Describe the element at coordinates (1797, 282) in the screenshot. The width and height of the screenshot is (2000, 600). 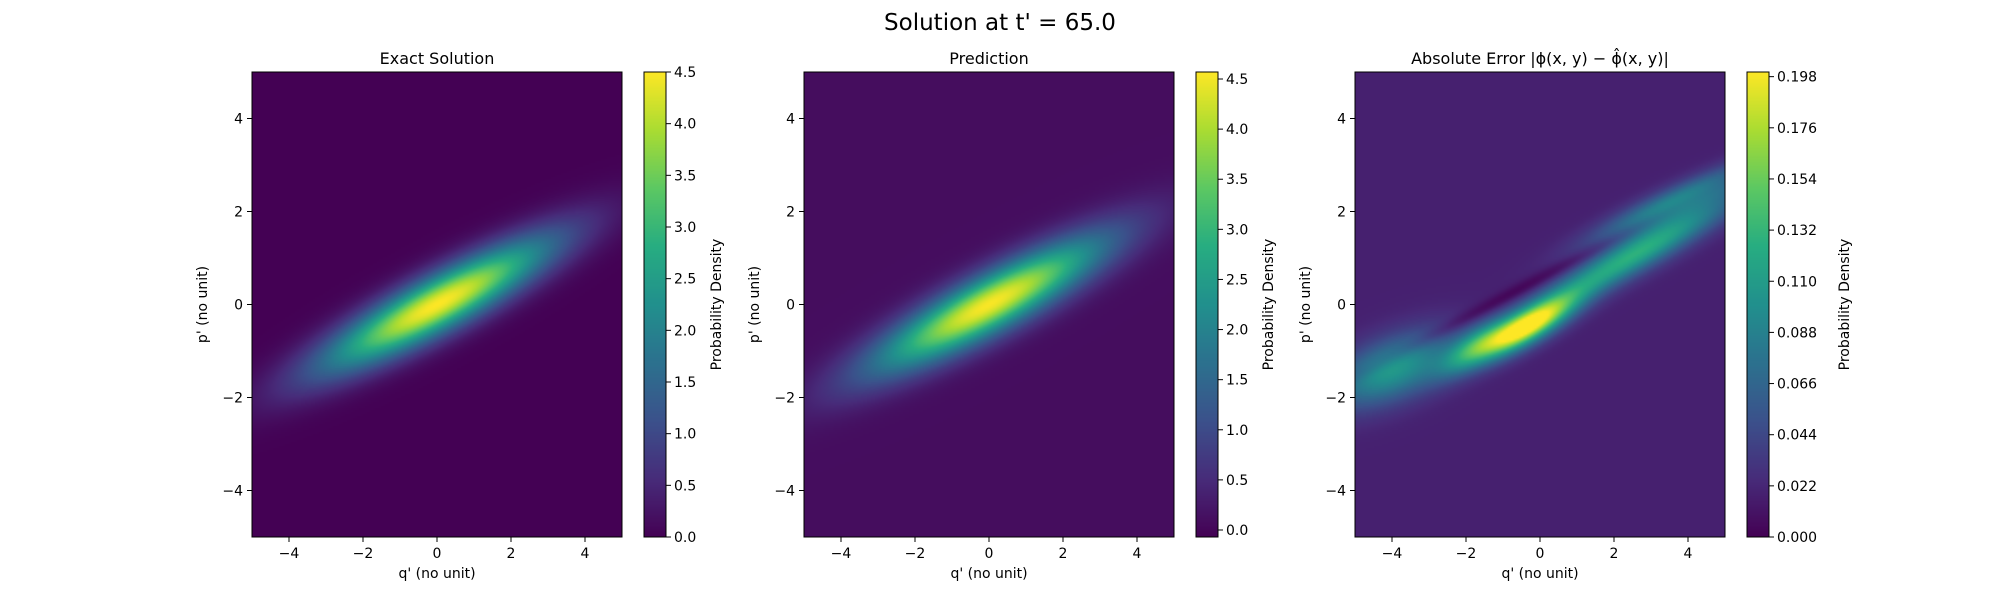
I see `colorbar-tick-label: 0.110` at that location.